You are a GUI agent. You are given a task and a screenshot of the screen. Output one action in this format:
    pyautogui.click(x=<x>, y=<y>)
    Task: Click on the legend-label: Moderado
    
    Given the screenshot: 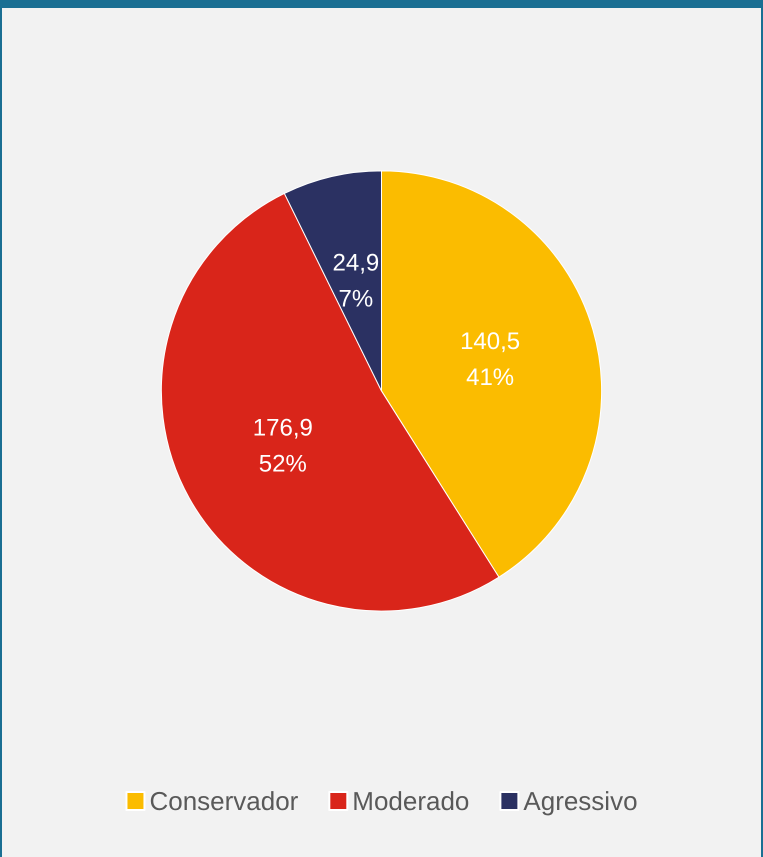 What is the action you would take?
    pyautogui.click(x=411, y=801)
    